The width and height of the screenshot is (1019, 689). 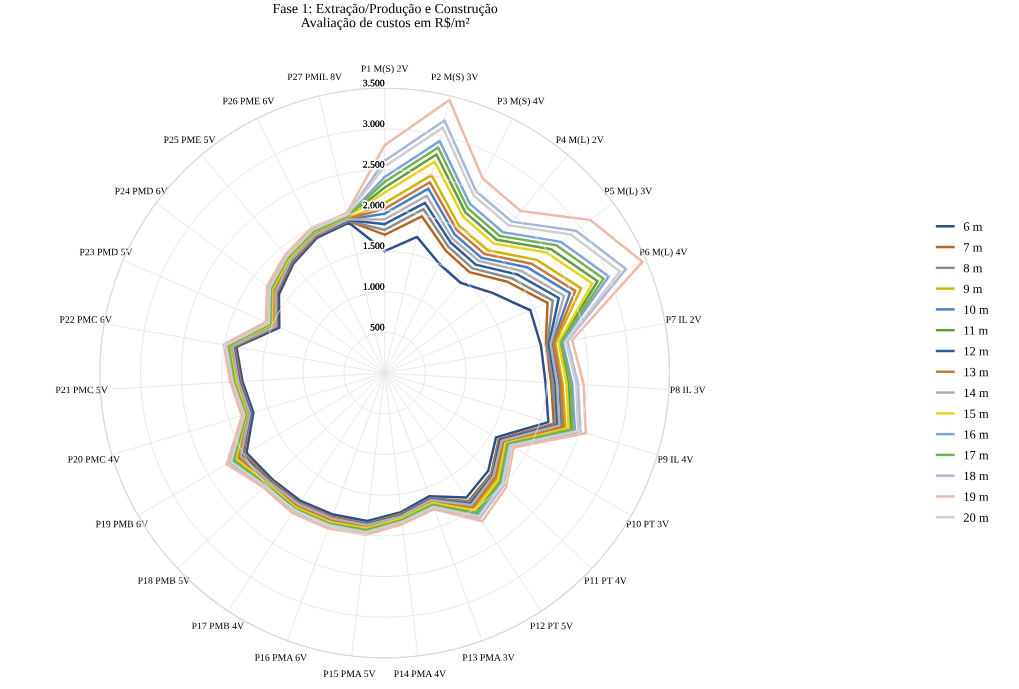 What do you see at coordinates (976, 392) in the screenshot?
I see `legend-label: 14 m` at bounding box center [976, 392].